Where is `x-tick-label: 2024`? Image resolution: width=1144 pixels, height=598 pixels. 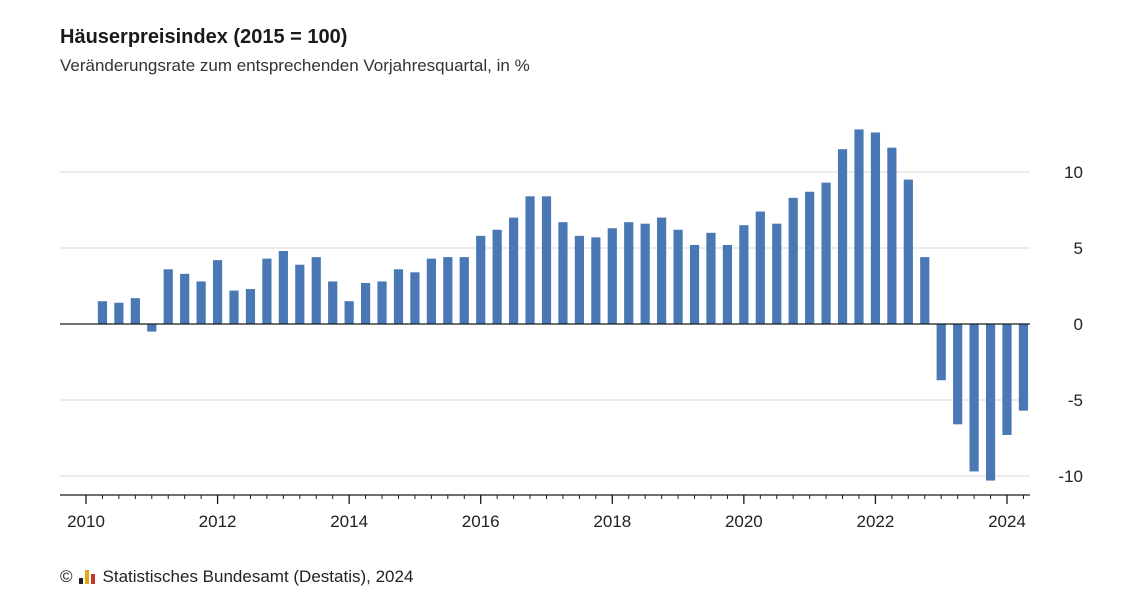 x-tick-label: 2024 is located at coordinates (1007, 521).